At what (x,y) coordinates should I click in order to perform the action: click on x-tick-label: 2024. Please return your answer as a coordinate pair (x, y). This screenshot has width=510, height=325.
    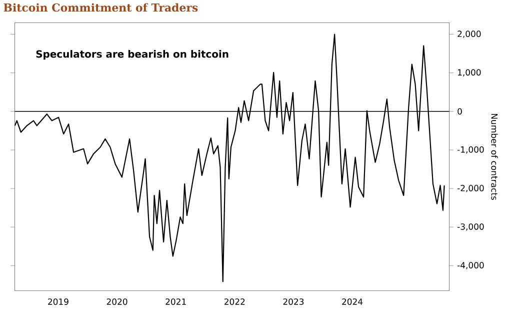
    Looking at the image, I should click on (352, 301).